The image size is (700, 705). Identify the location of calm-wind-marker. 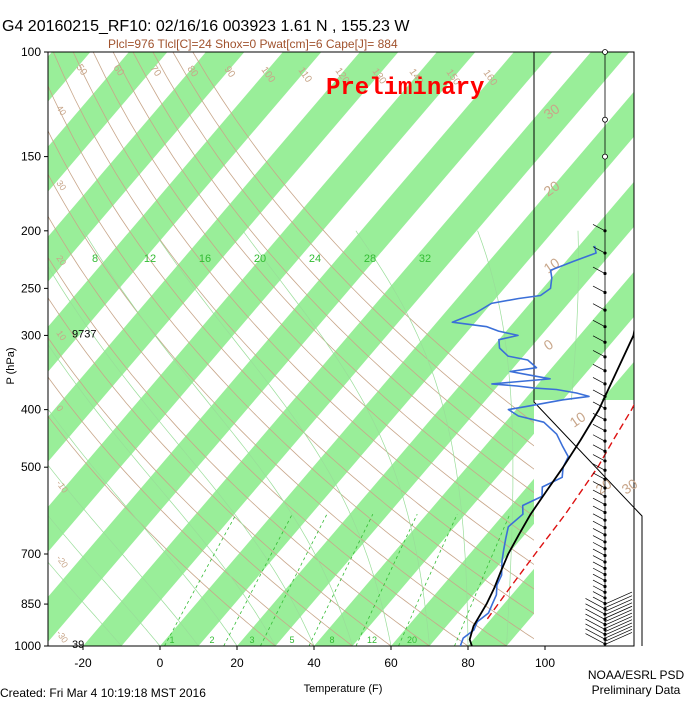
(605, 52).